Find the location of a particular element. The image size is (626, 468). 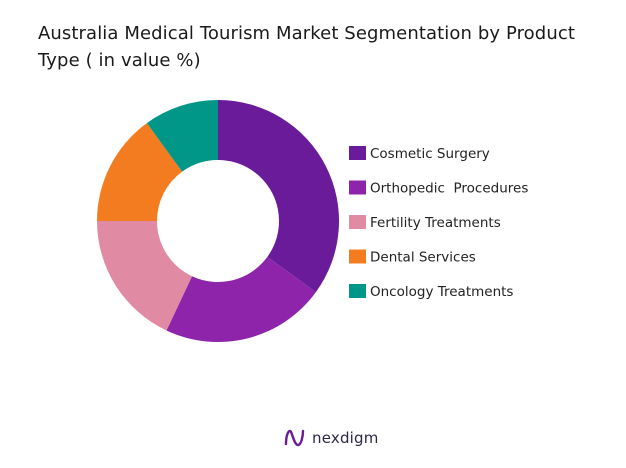

legend-label-1: Cosmetic Surgery is located at coordinates (430, 154).